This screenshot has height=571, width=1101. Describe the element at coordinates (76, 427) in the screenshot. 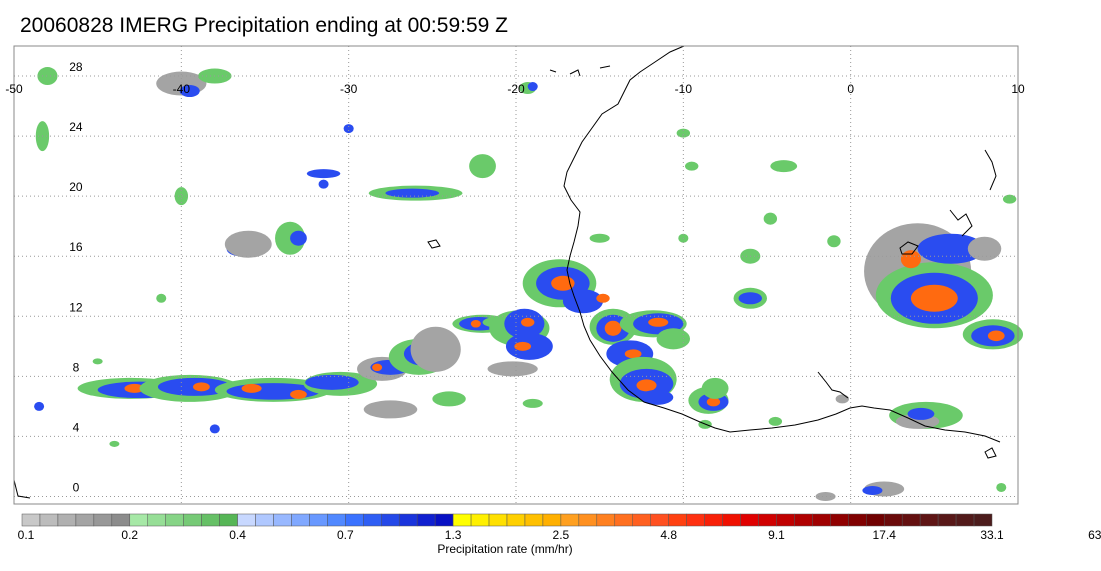

I see `lat-tick-label: 4` at that location.